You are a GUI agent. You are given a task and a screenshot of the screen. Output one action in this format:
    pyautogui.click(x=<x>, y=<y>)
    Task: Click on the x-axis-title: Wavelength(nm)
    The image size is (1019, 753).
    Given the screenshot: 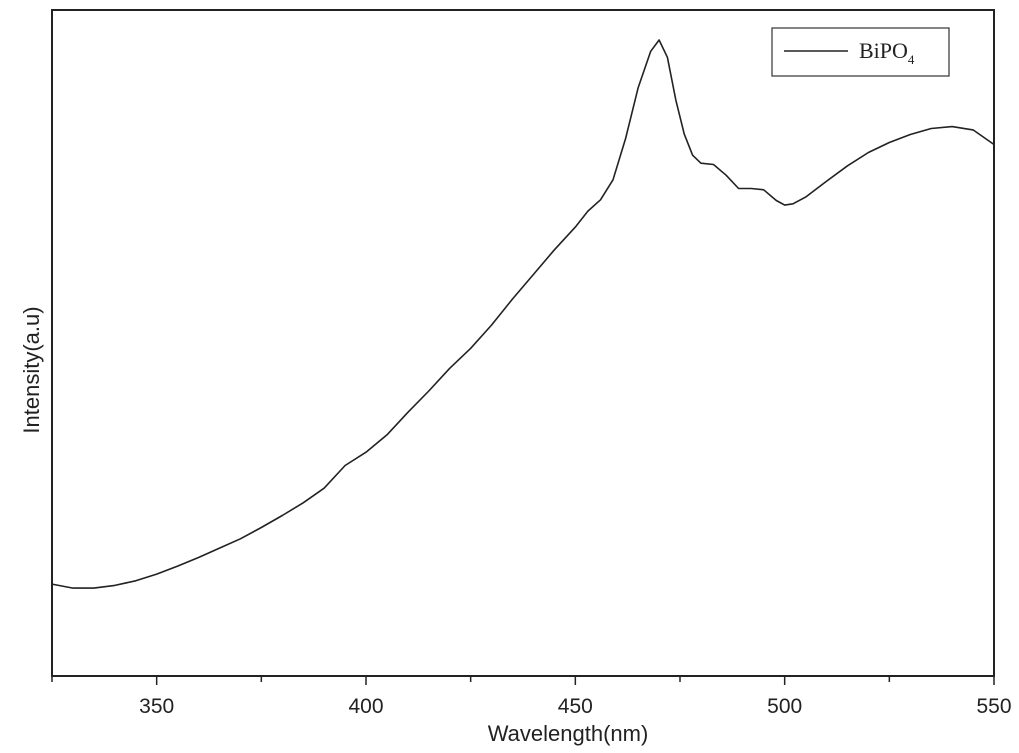 What is the action you would take?
    pyautogui.click(x=568, y=733)
    